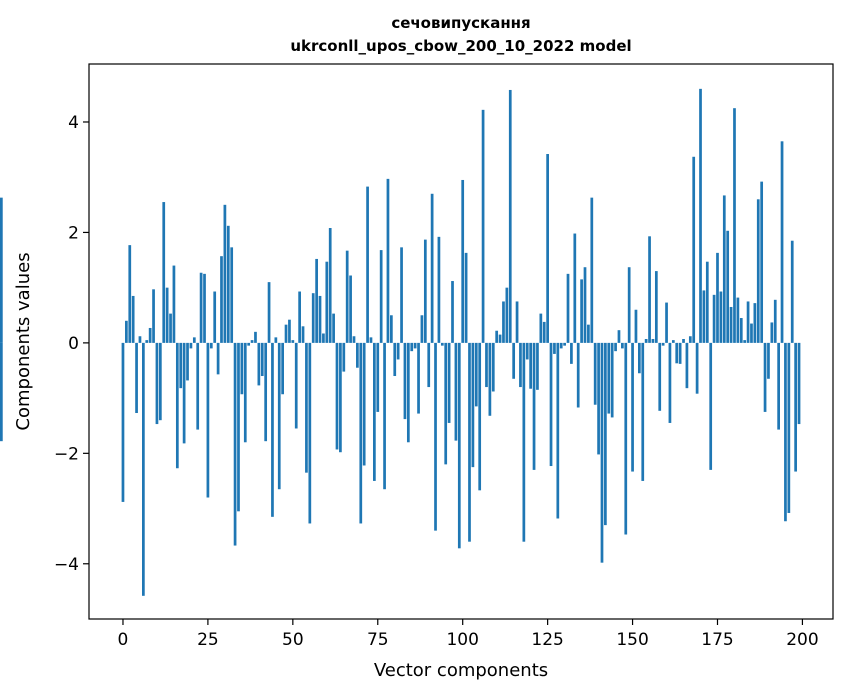 The height and width of the screenshot is (696, 847). What do you see at coordinates (460, 46) in the screenshot?
I see `chart-subtitle: ukrconll_upos_cbow_200_10_2022 model` at bounding box center [460, 46].